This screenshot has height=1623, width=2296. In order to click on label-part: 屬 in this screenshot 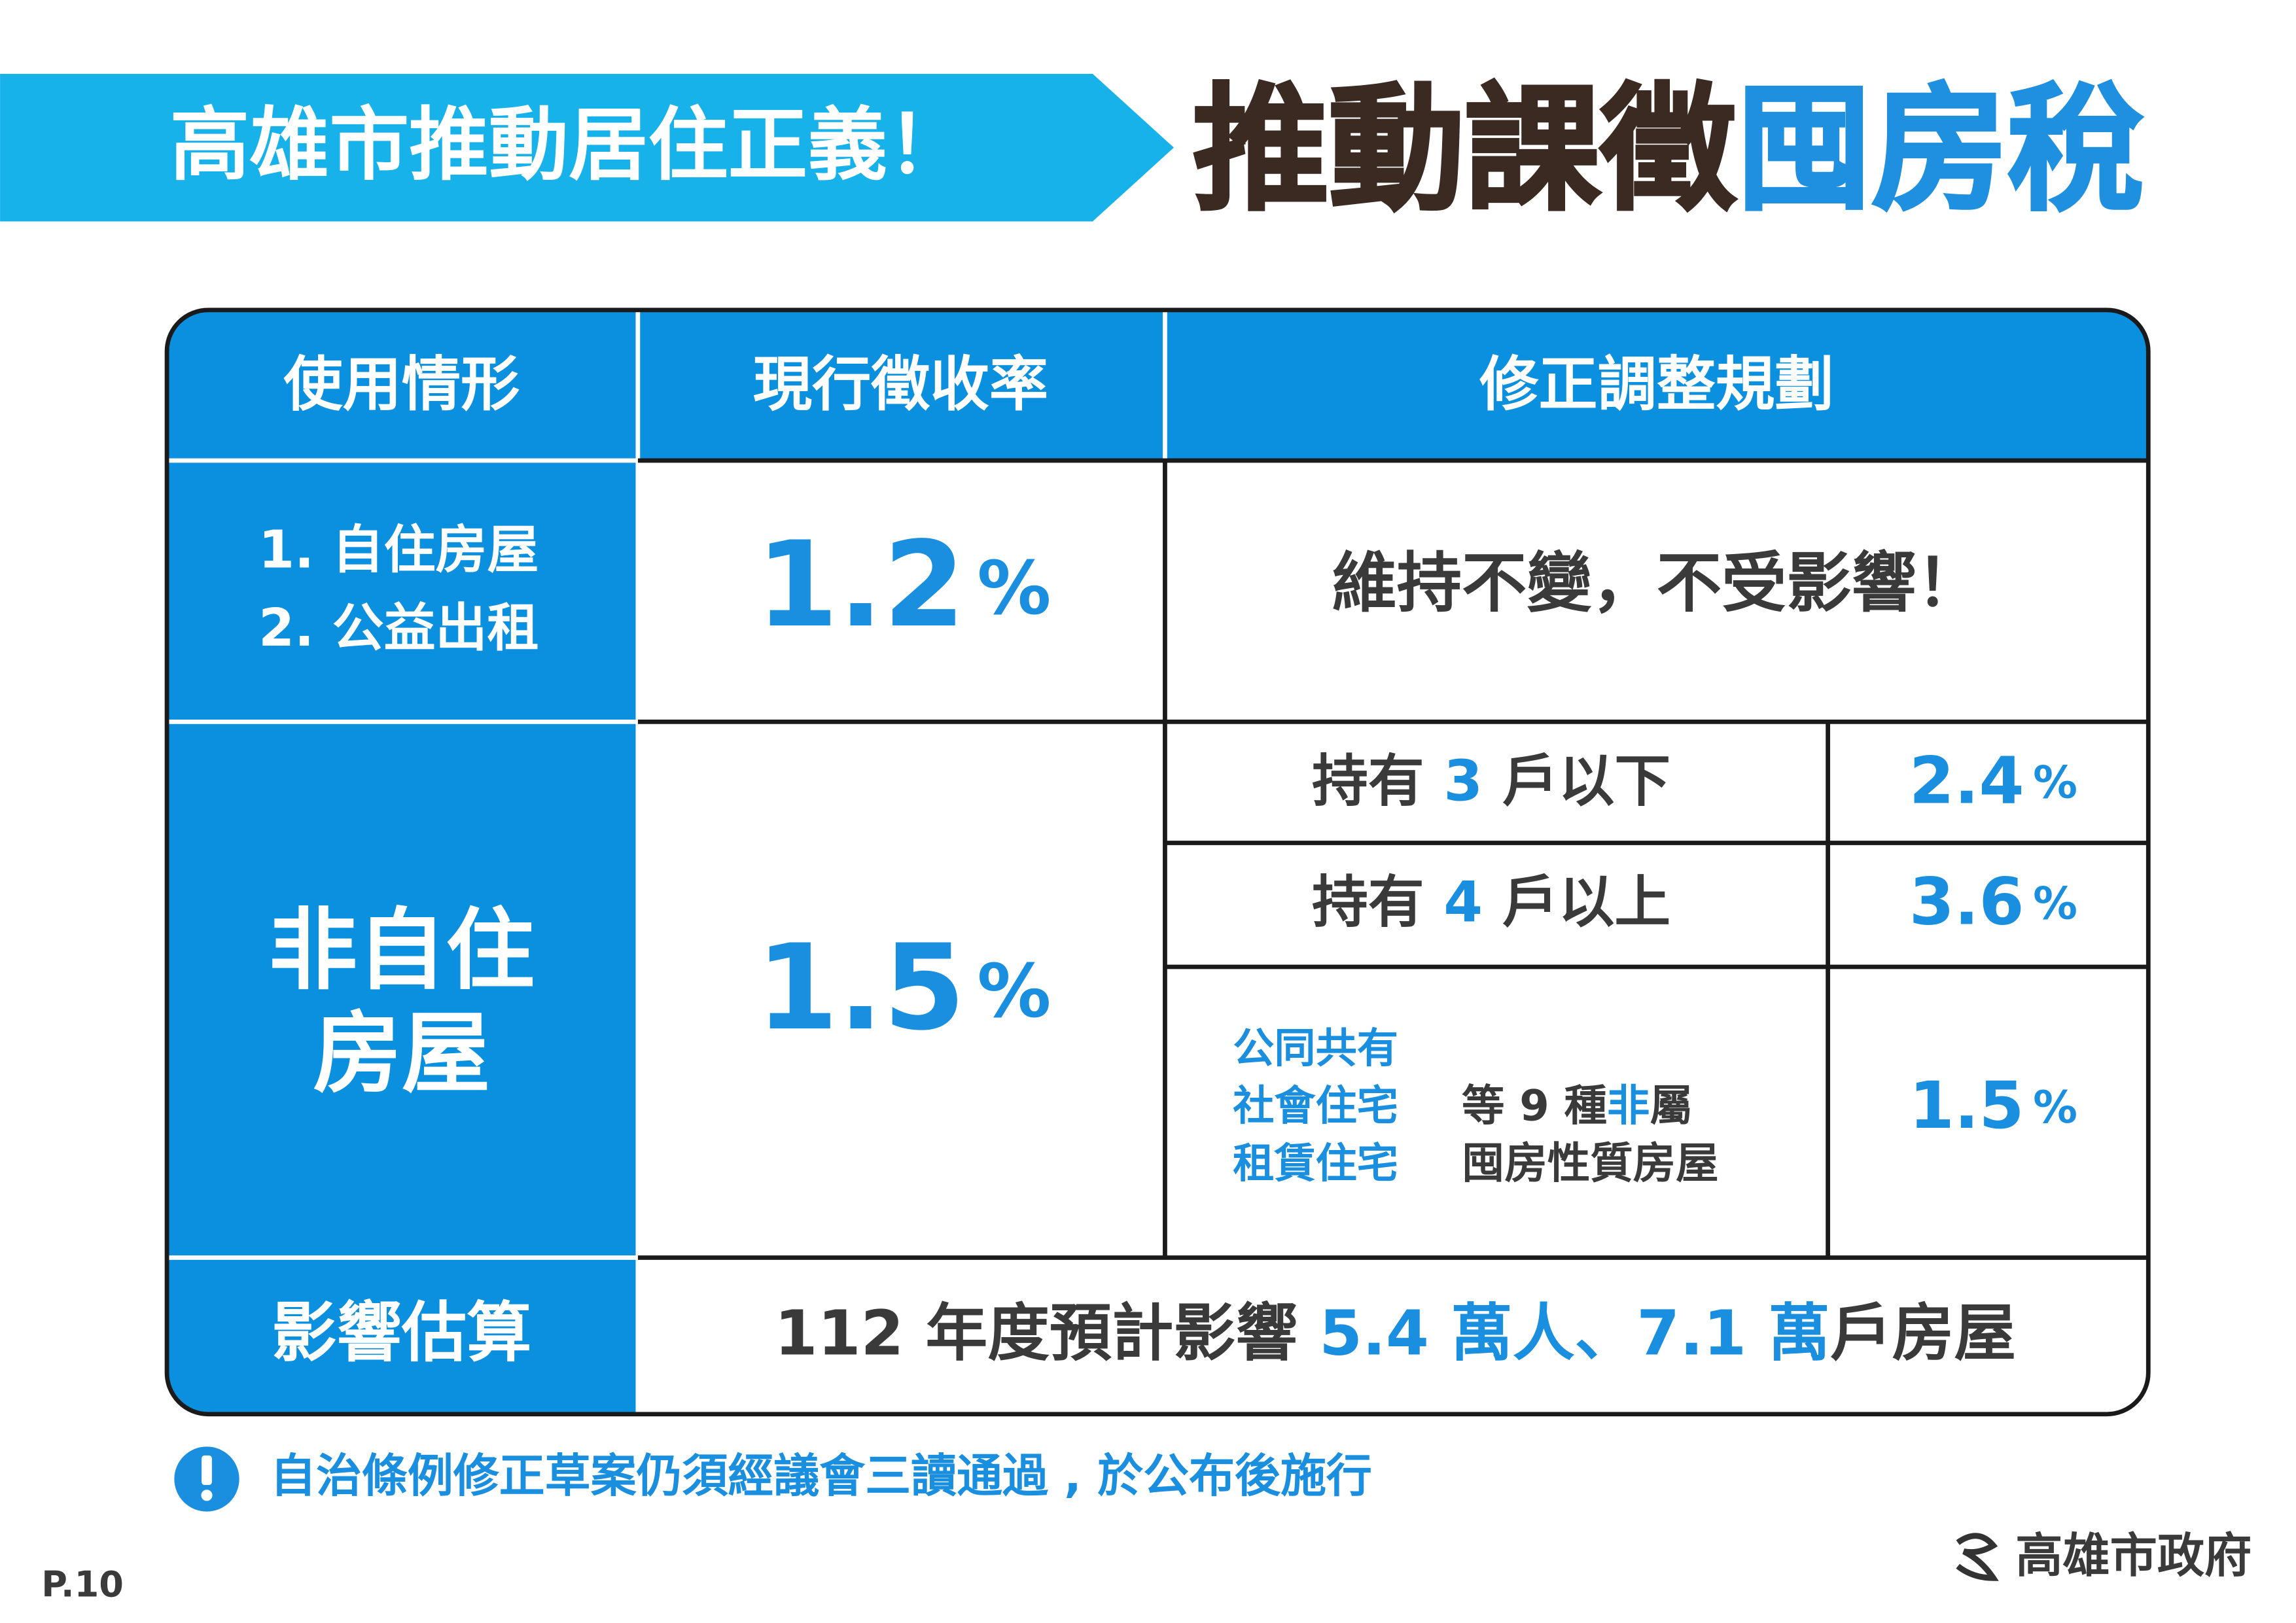, I will do `click(1671, 1106)`.